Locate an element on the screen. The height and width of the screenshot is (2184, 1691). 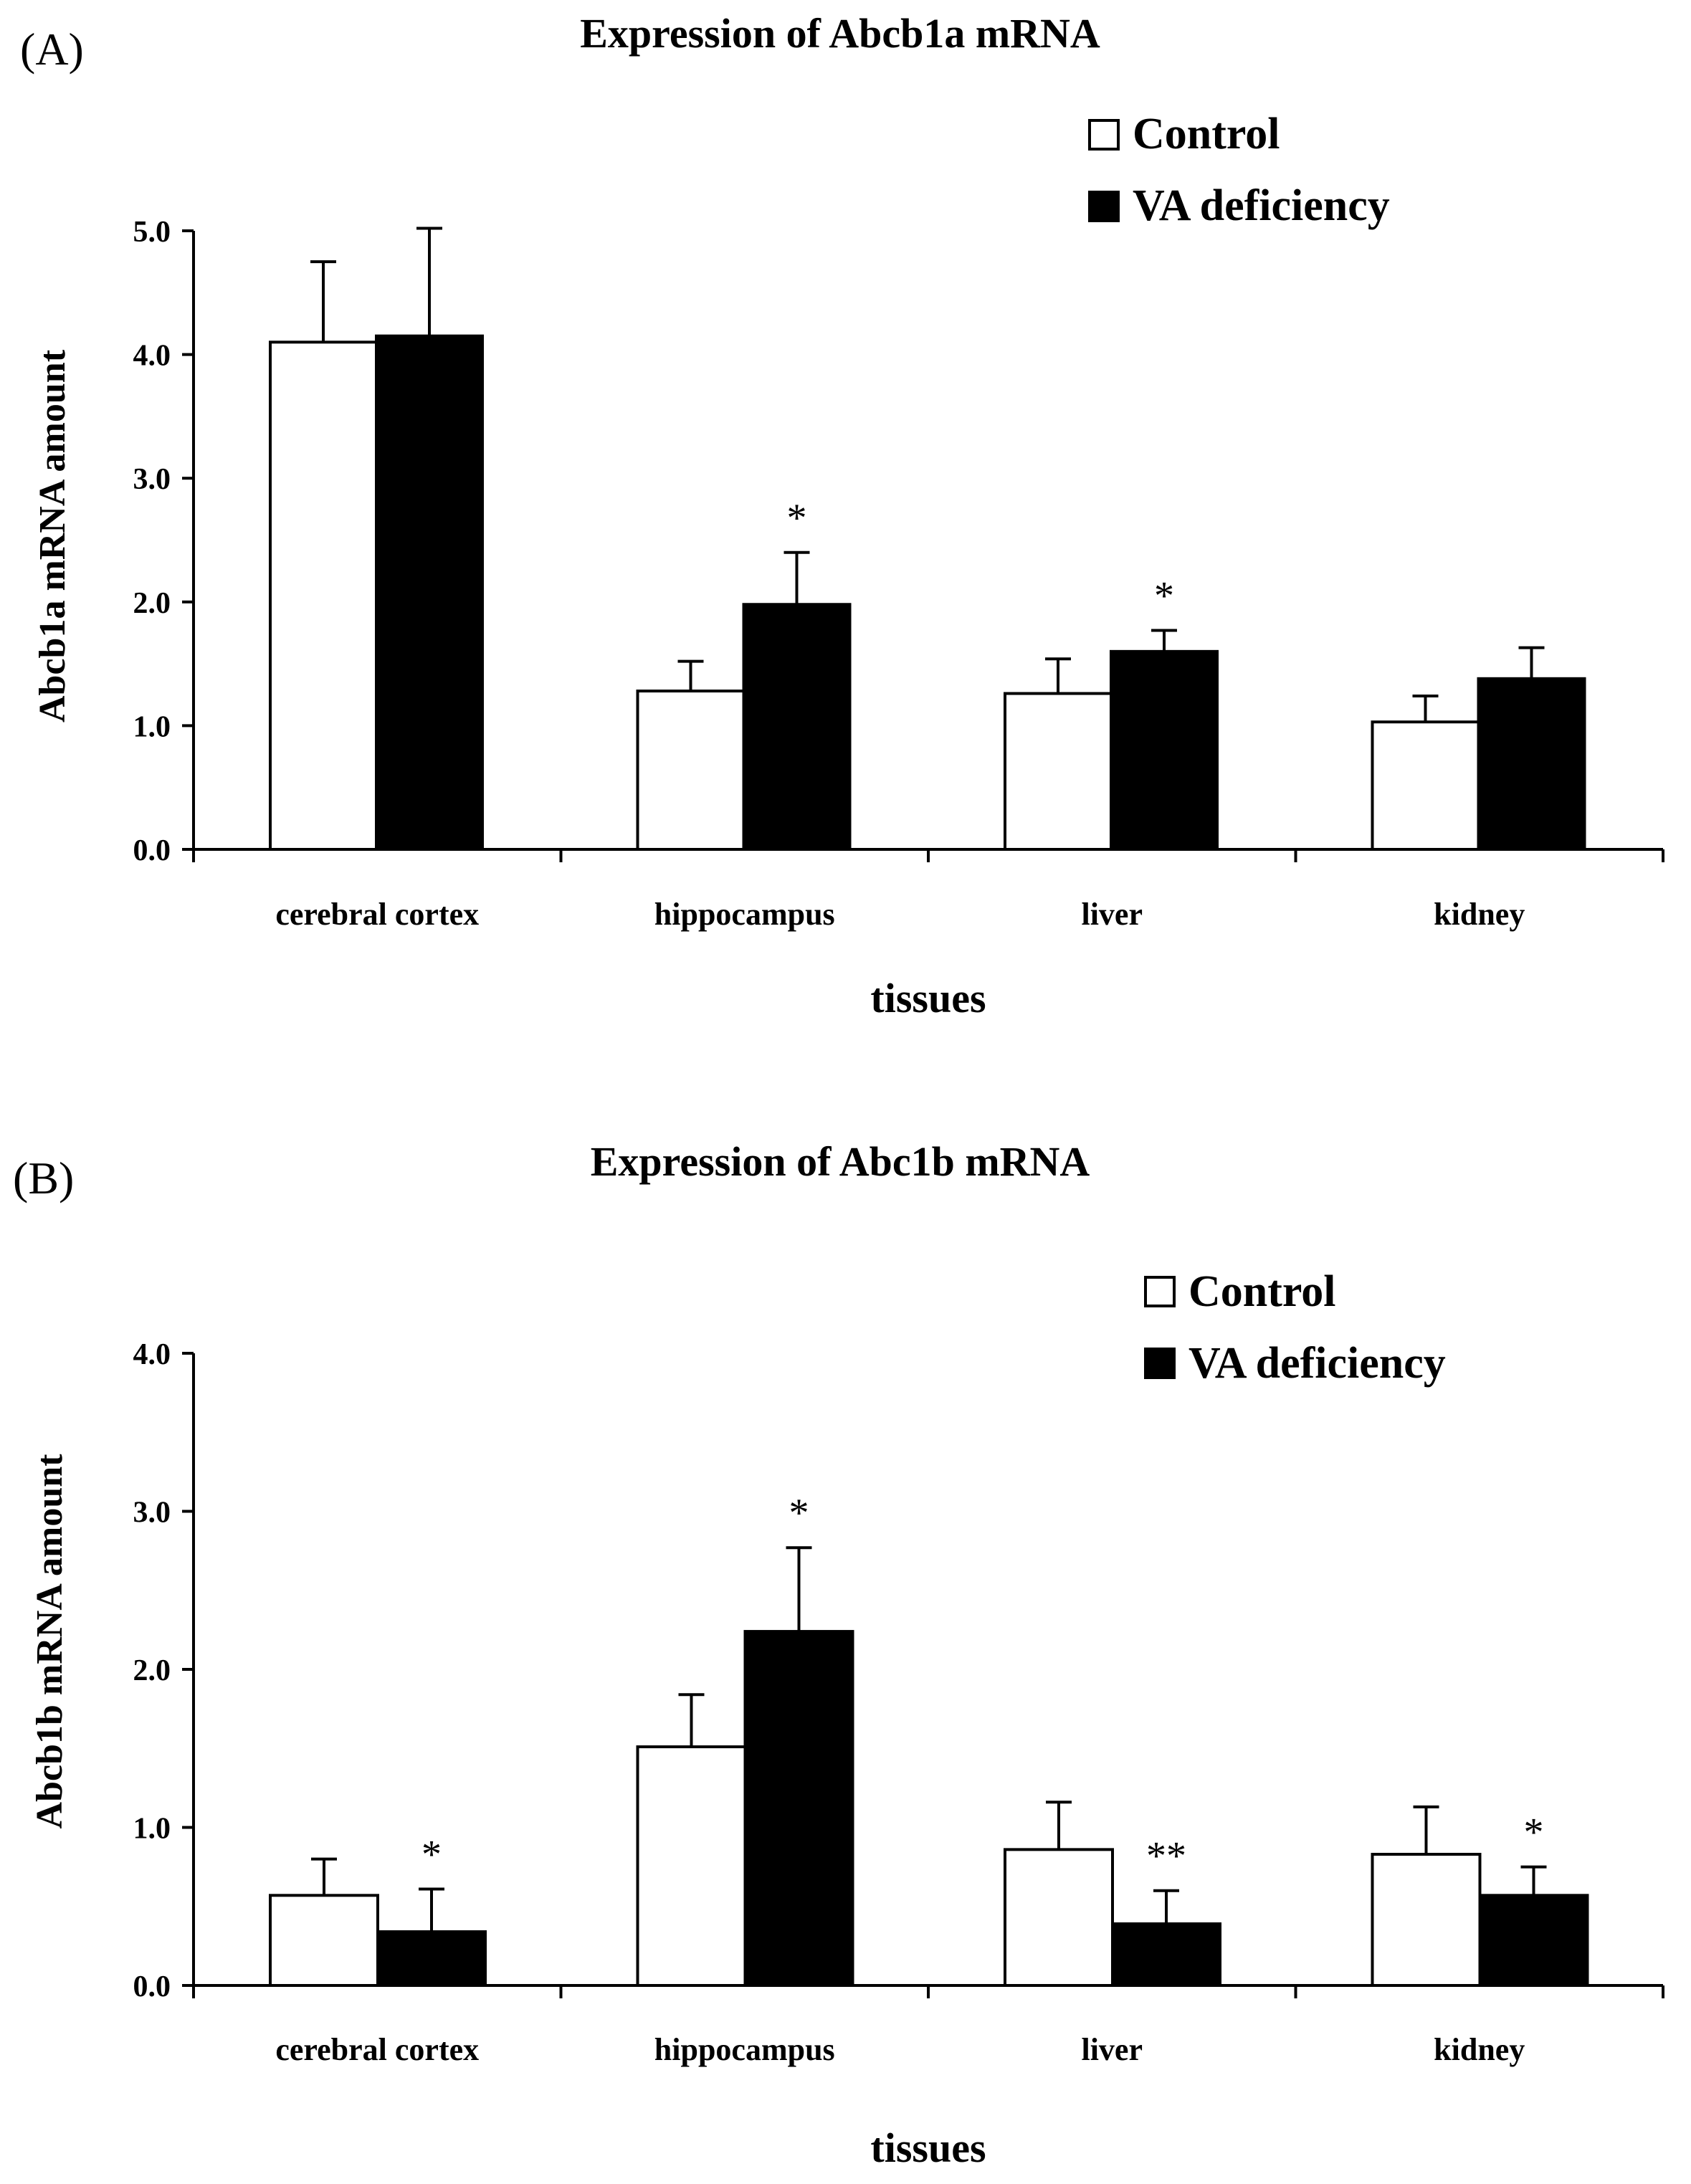
panel-a-significance-1-1: * is located at coordinates (797, 518).